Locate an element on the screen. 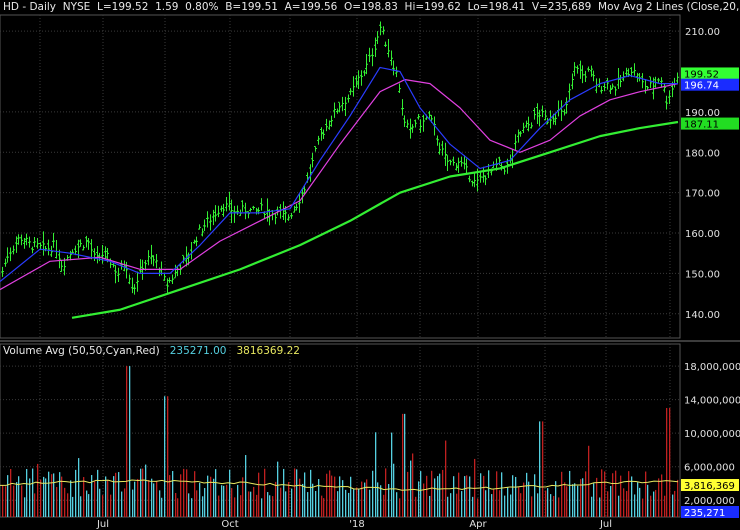 This screenshot has width=740, height=530. x-tick-label: '18 is located at coordinates (356, 524).